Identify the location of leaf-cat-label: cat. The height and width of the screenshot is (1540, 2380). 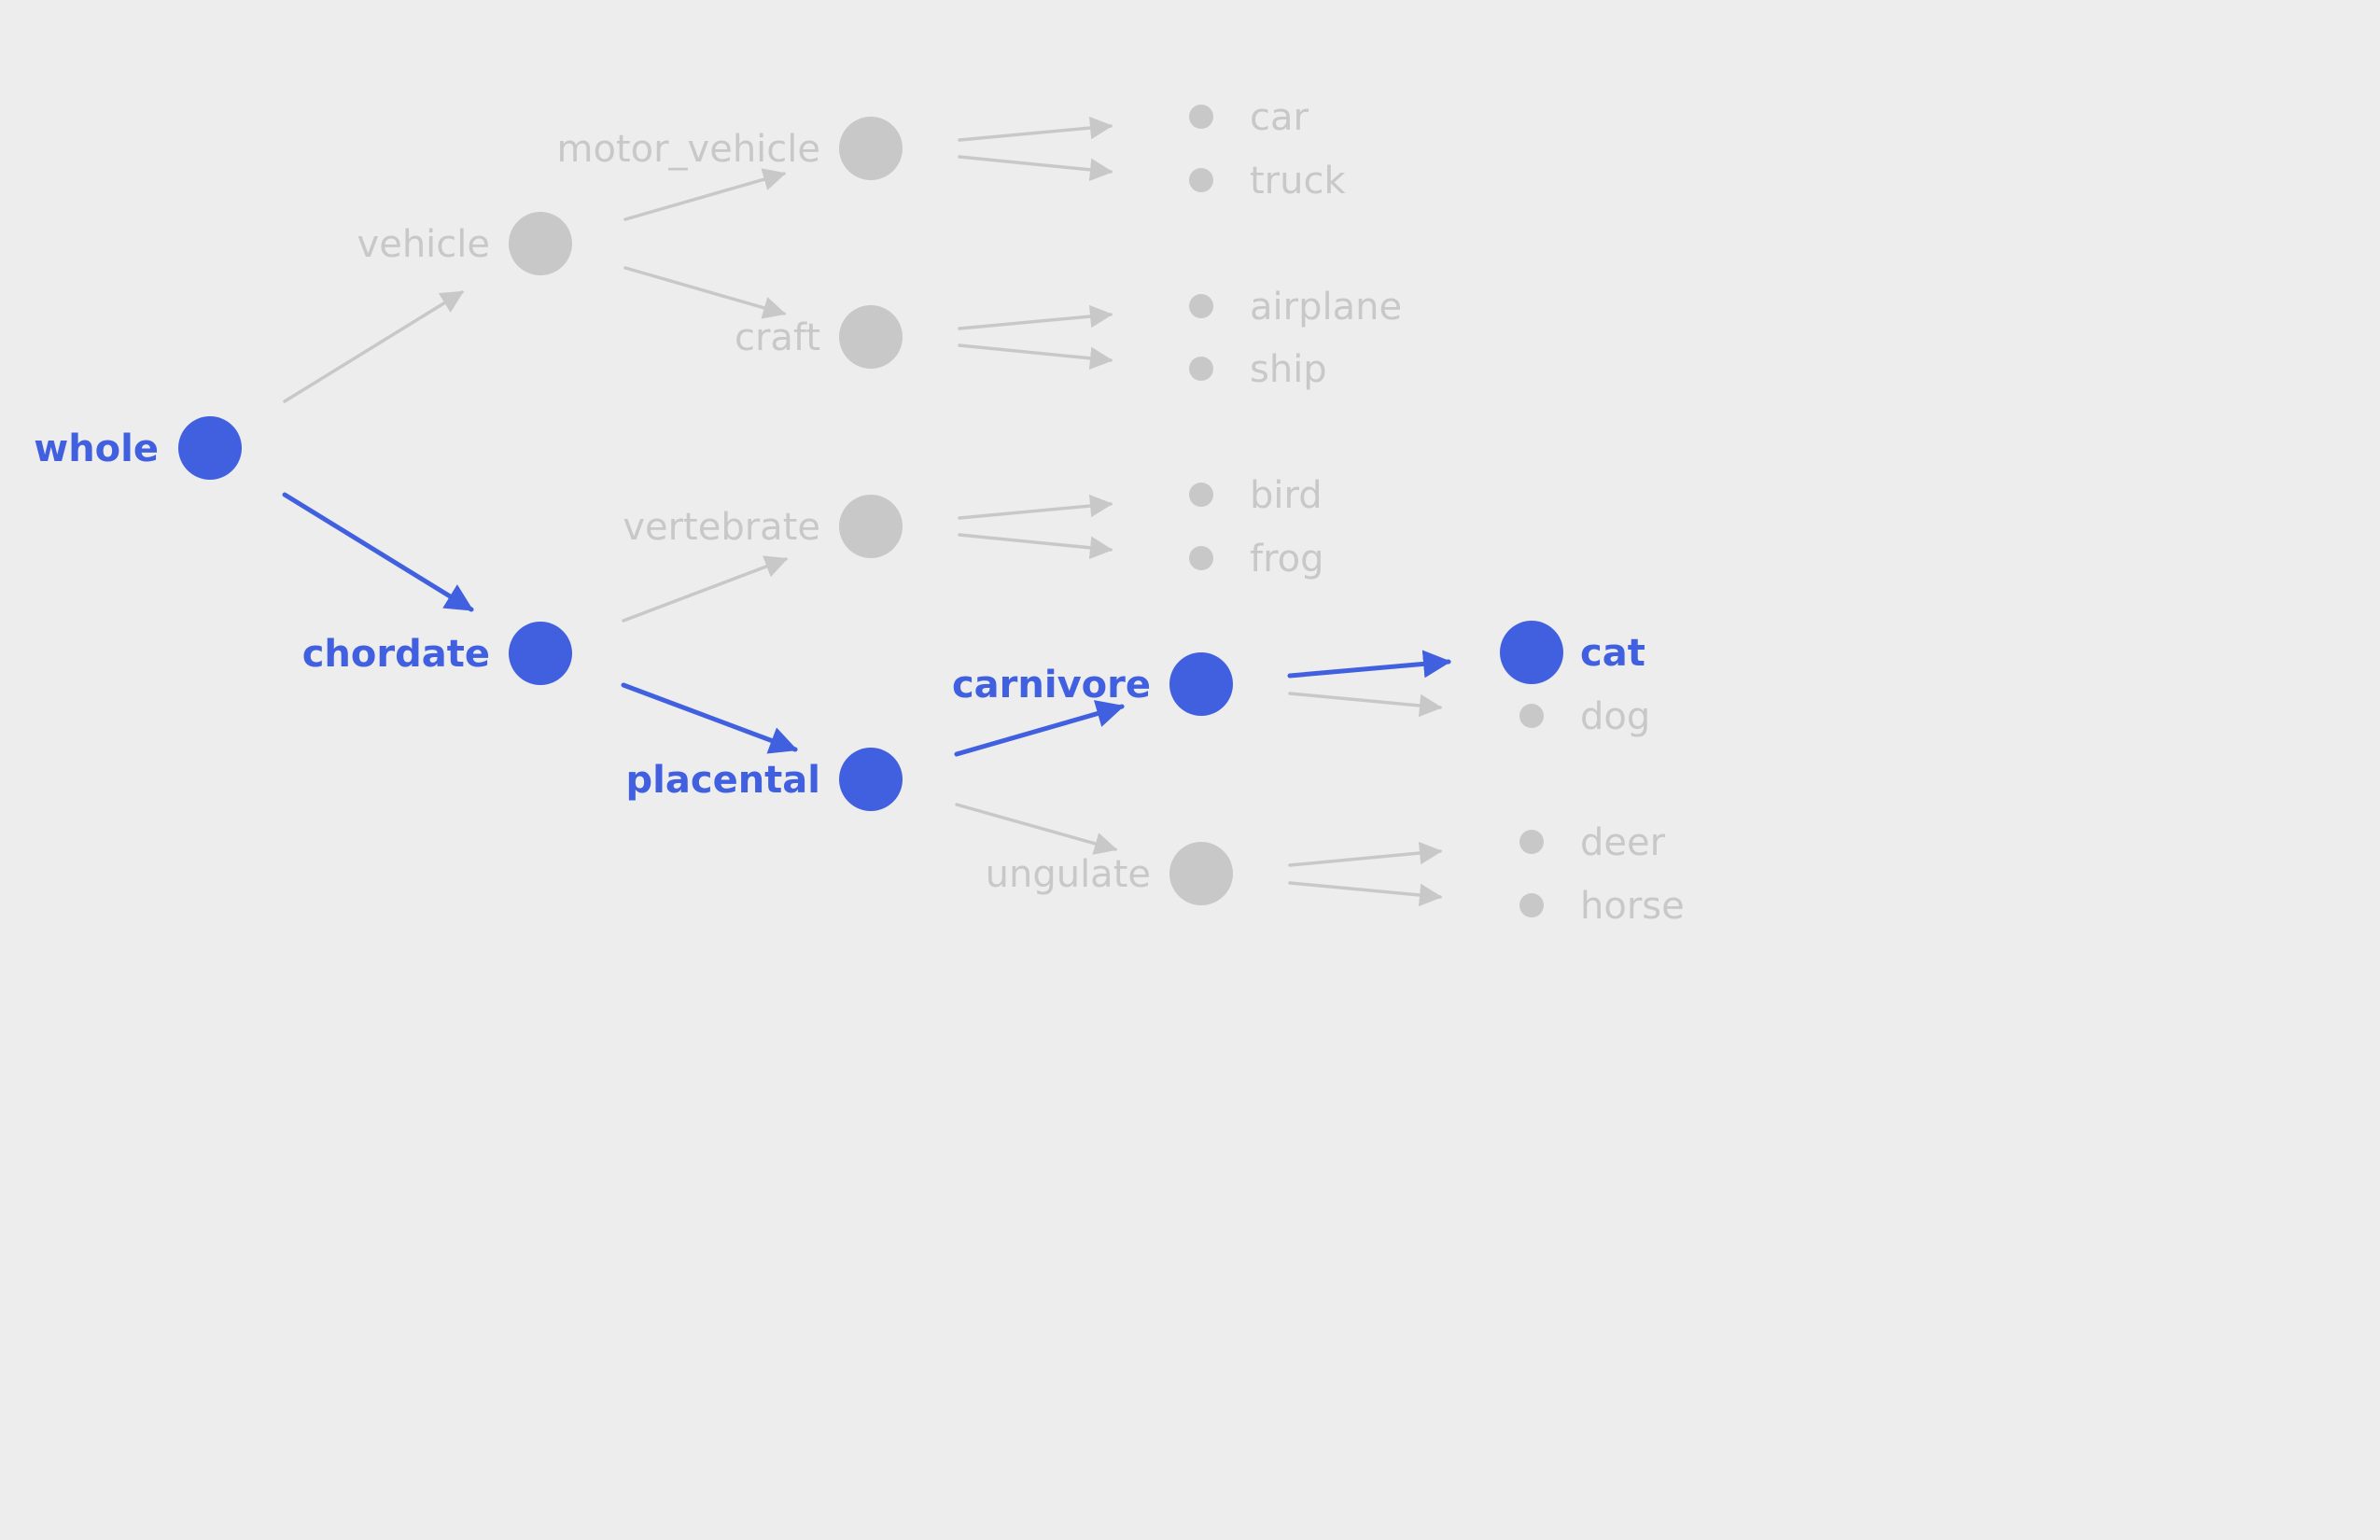
(1612, 653).